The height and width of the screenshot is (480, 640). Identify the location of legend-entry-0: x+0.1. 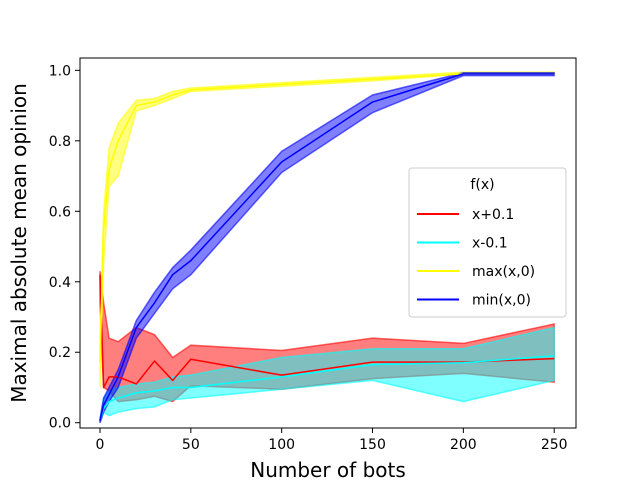
(493, 215).